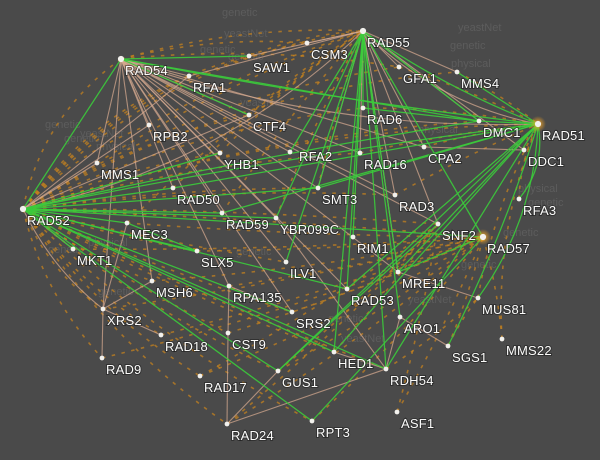  Describe the element at coordinates (524, 150) in the screenshot. I see `node-ddc1` at that location.